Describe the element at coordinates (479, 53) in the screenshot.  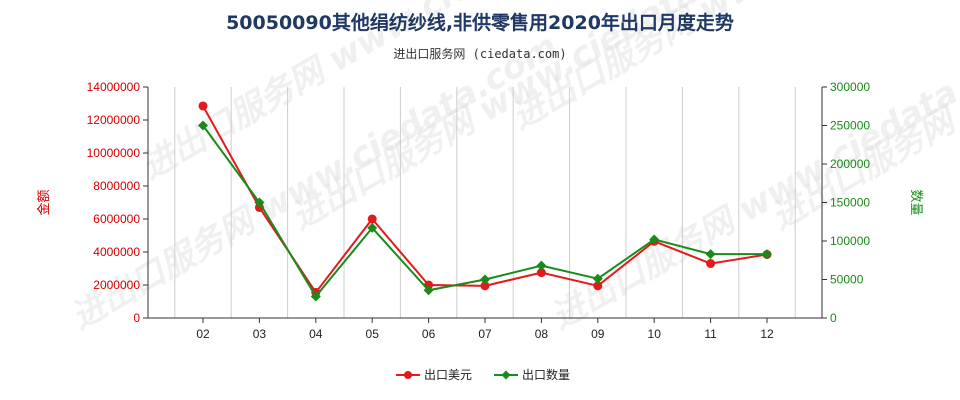
I see `chart-subtitle: 进出口服务网 (ciedata.com)` at that location.